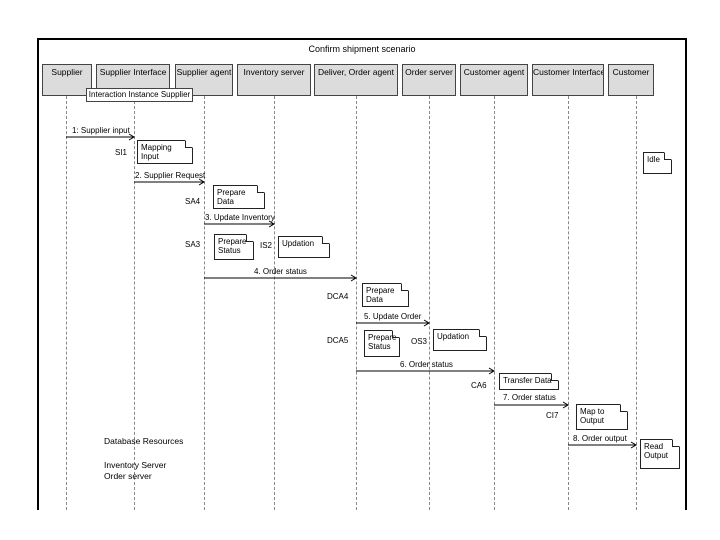 This screenshot has width=720, height=540. What do you see at coordinates (631, 80) in the screenshot?
I see `lane-customer: Customer` at bounding box center [631, 80].